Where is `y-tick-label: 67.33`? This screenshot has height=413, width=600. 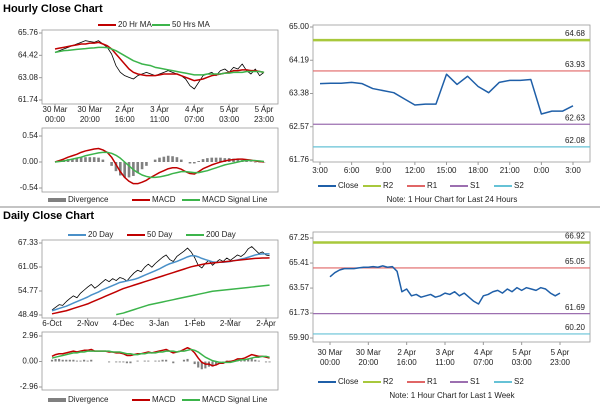 y-tick-label: 67.33 is located at coordinates (28, 242).